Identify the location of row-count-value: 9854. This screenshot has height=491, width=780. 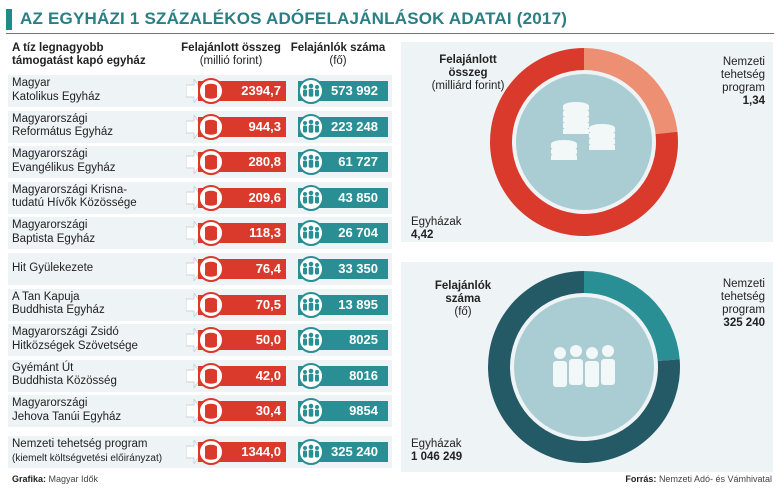
(363, 411).